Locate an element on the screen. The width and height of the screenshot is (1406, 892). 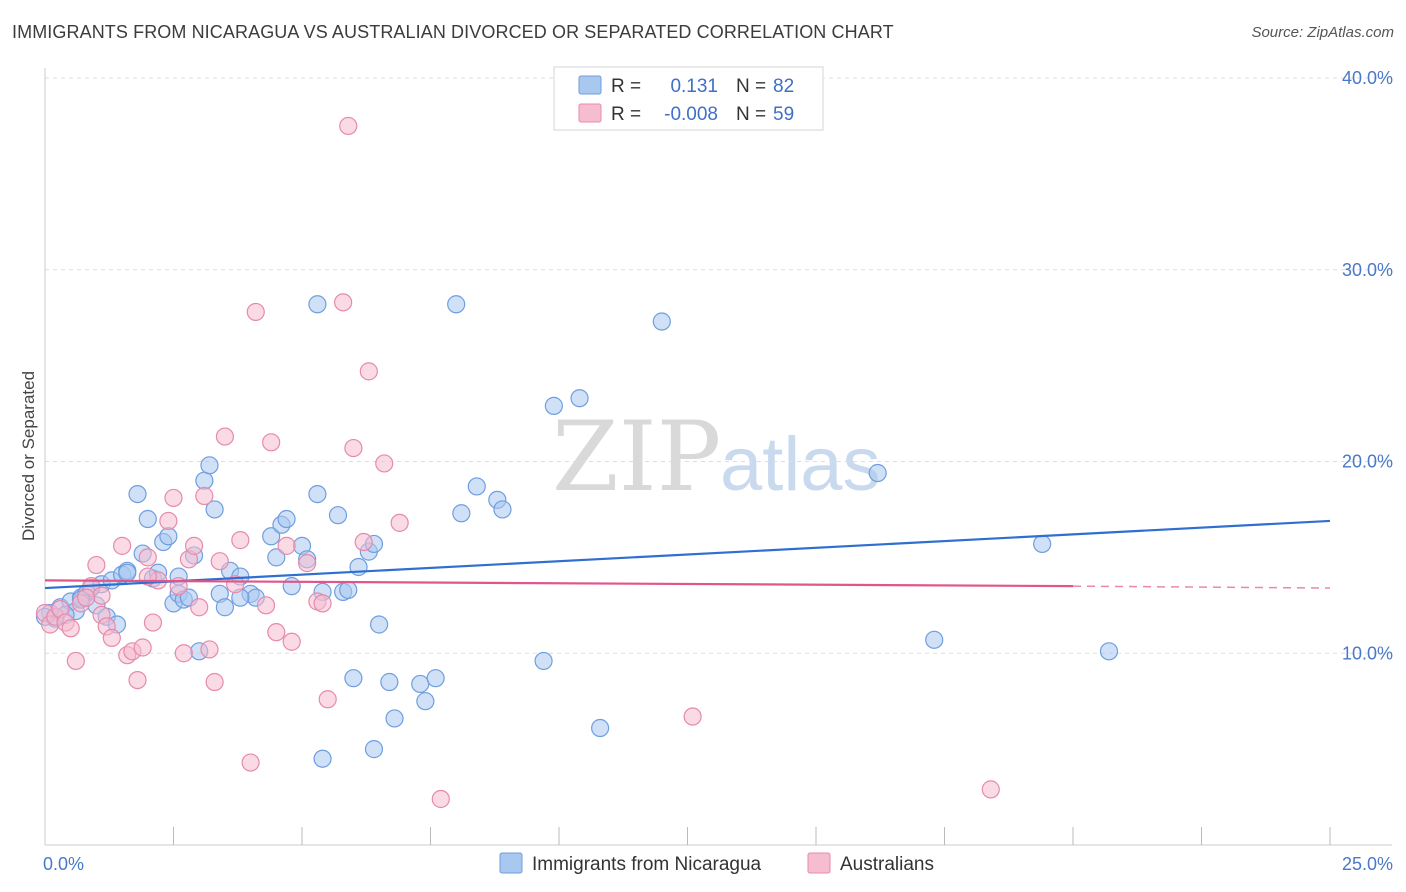
correlation-legend: R = 0.131 N = 82 R = -0.008 N = 59 is located at coordinates (688, 98).